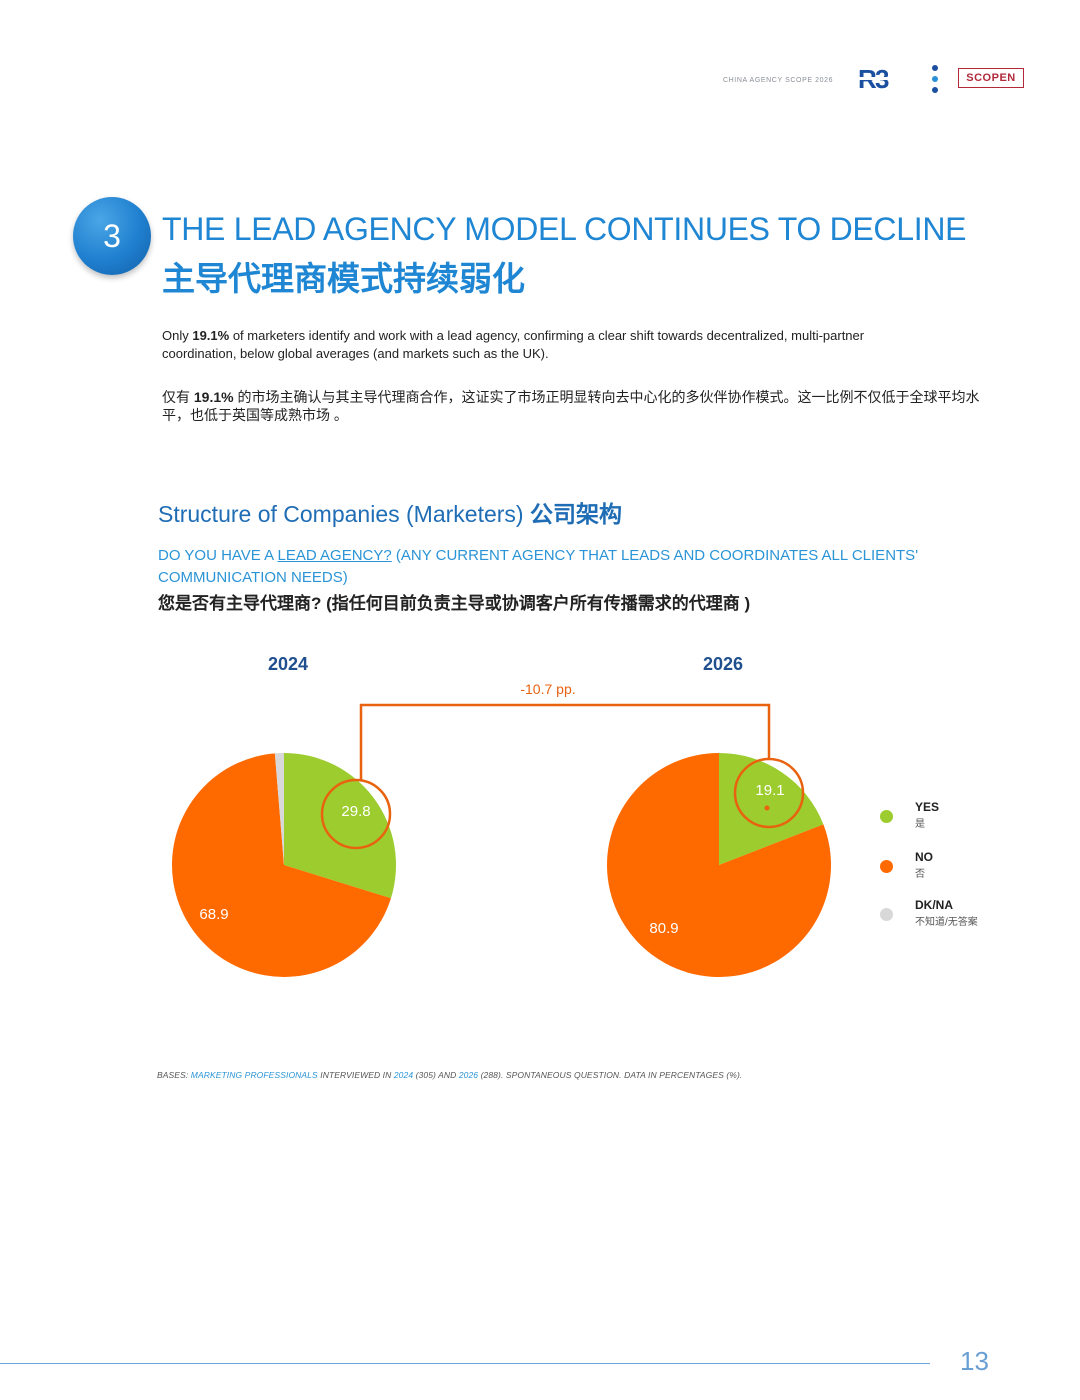  I want to click on pie-2024-slice-dkna, so click(279, 809).